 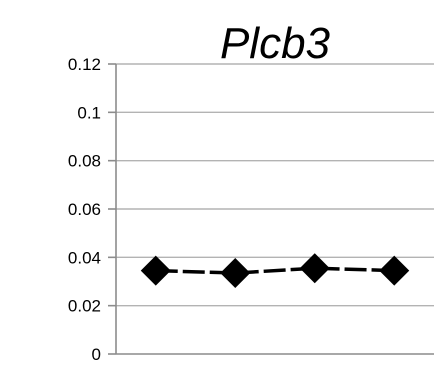 What do you see at coordinates (84, 257) in the screenshot?
I see `y-tick-label: 0.04` at bounding box center [84, 257].